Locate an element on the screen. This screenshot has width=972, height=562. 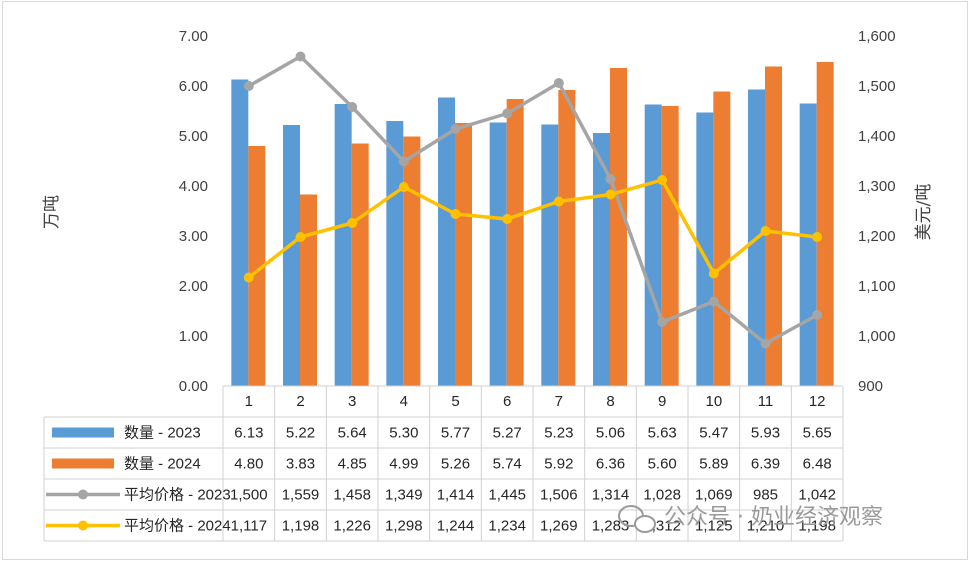
x-tick-label: 4 is located at coordinates (404, 401).